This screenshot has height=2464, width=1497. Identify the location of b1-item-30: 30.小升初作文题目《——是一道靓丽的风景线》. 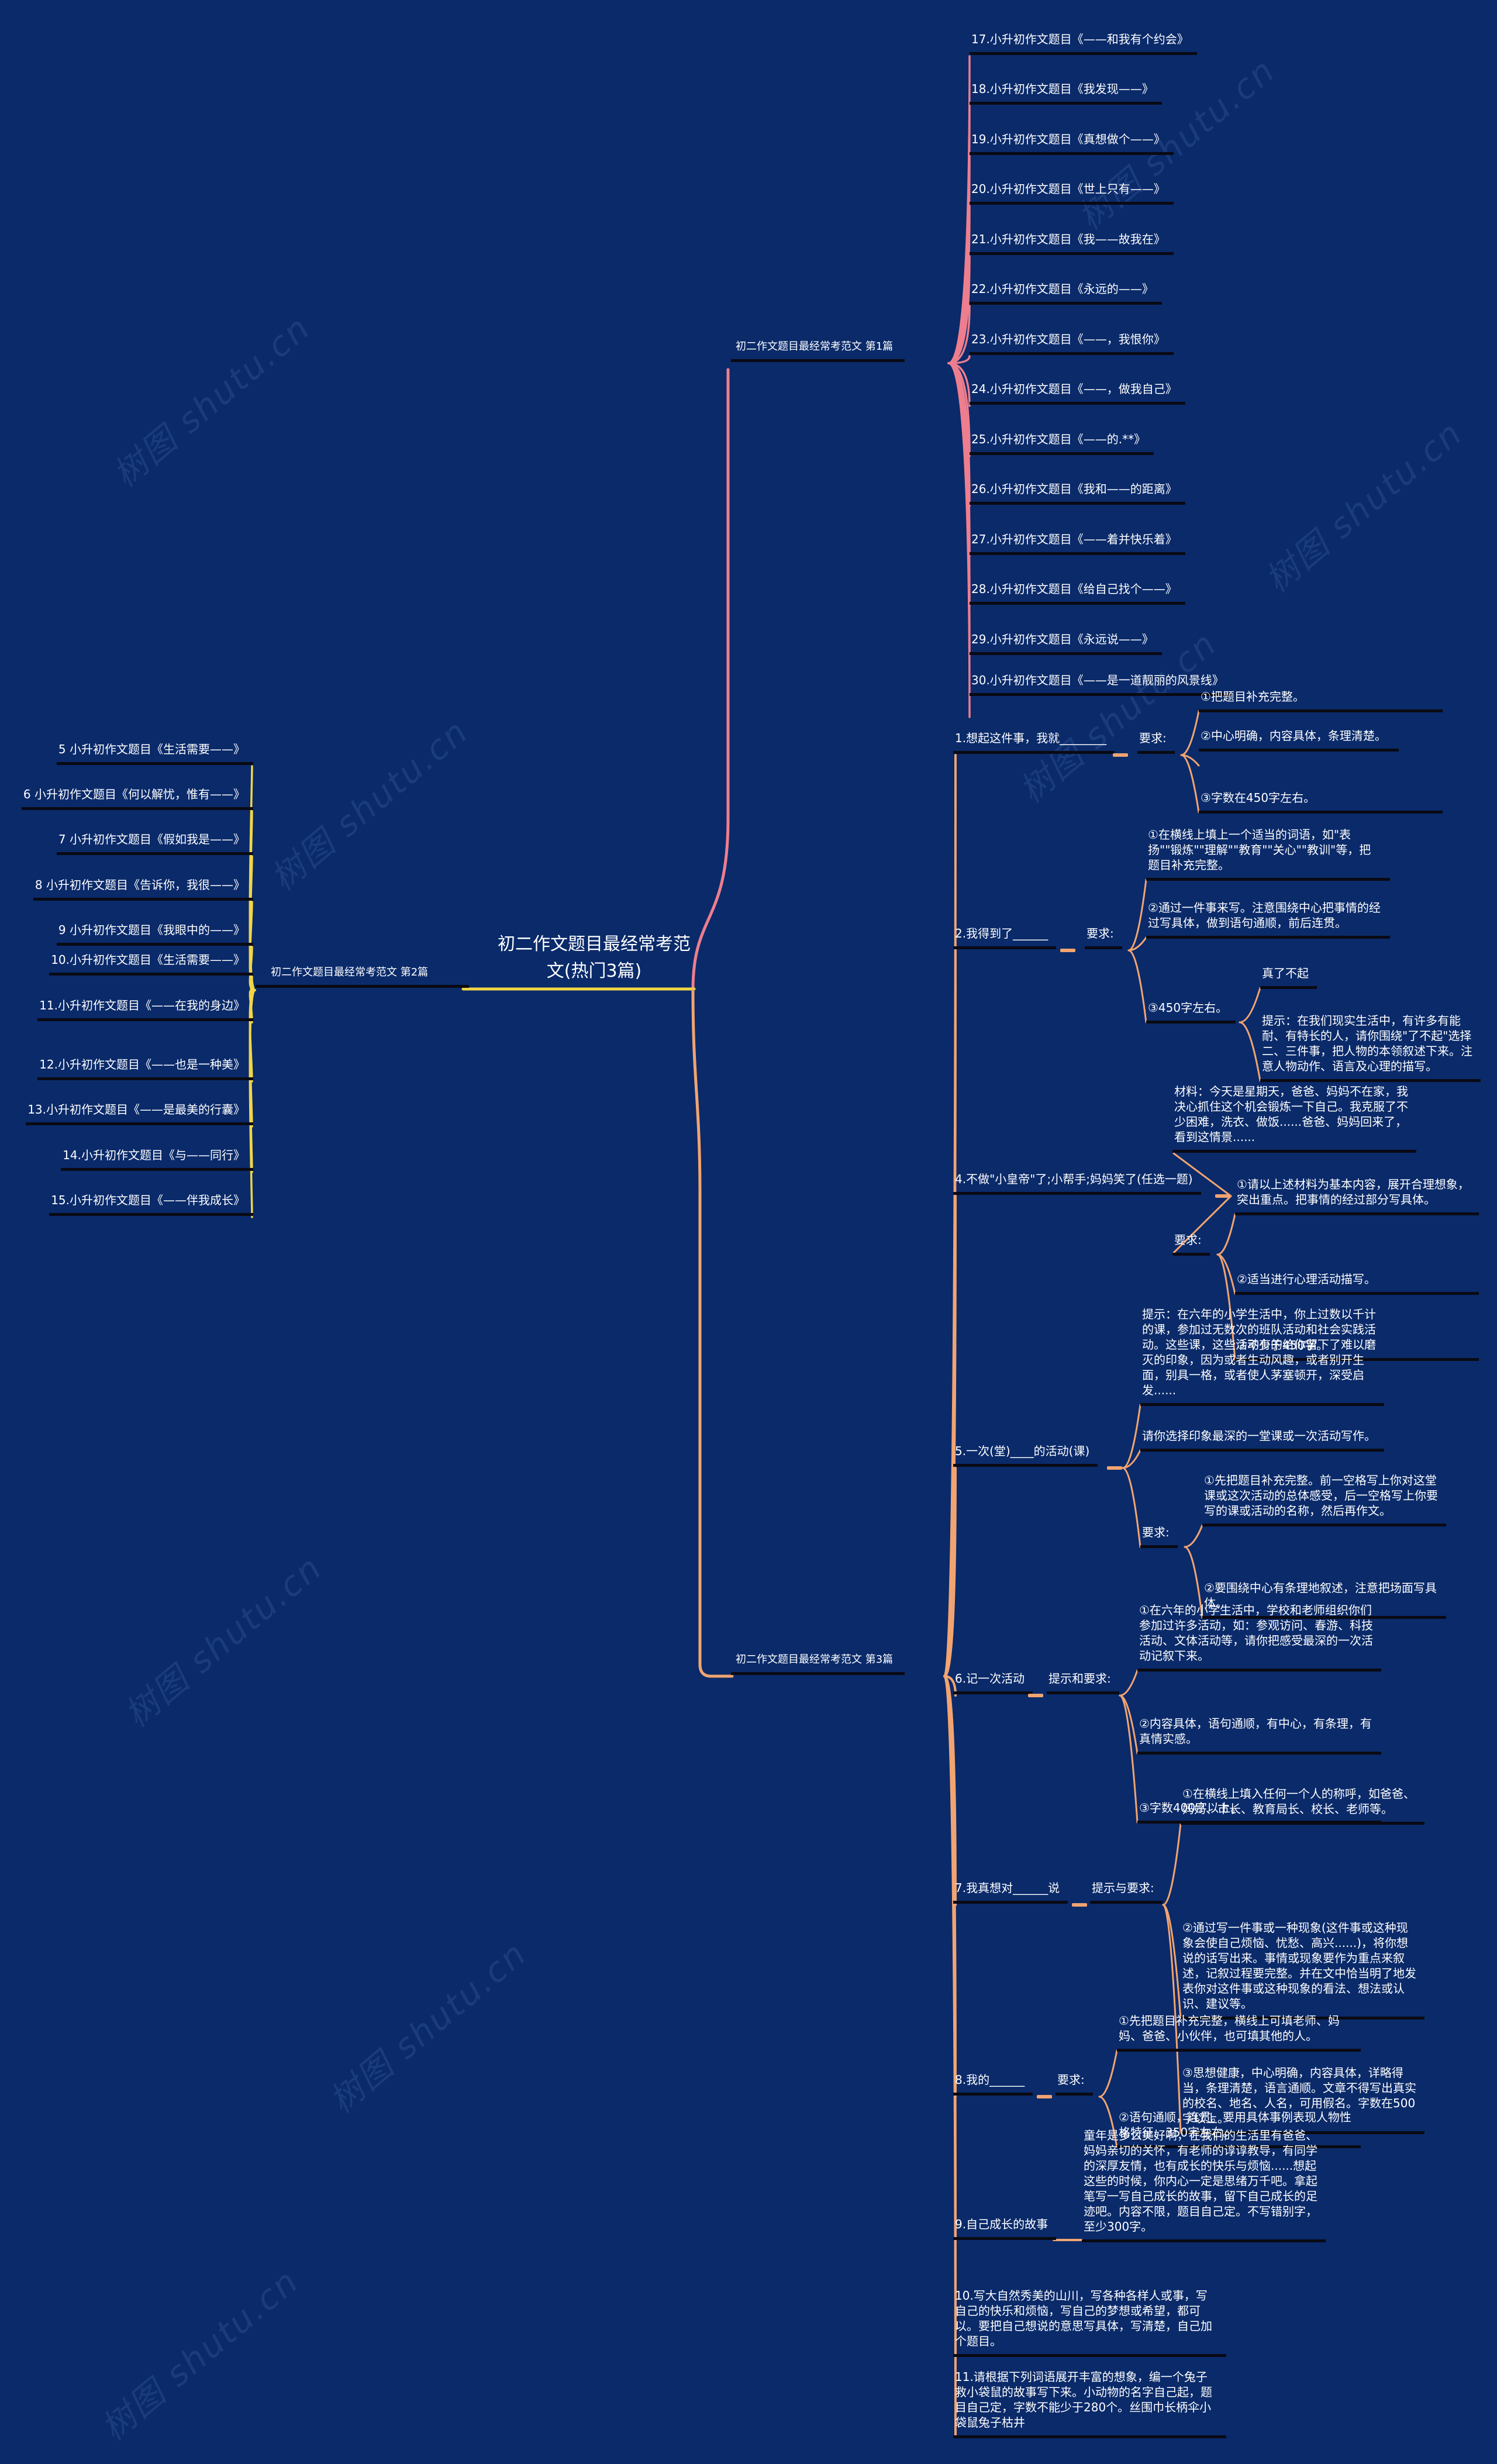
(1101, 685).